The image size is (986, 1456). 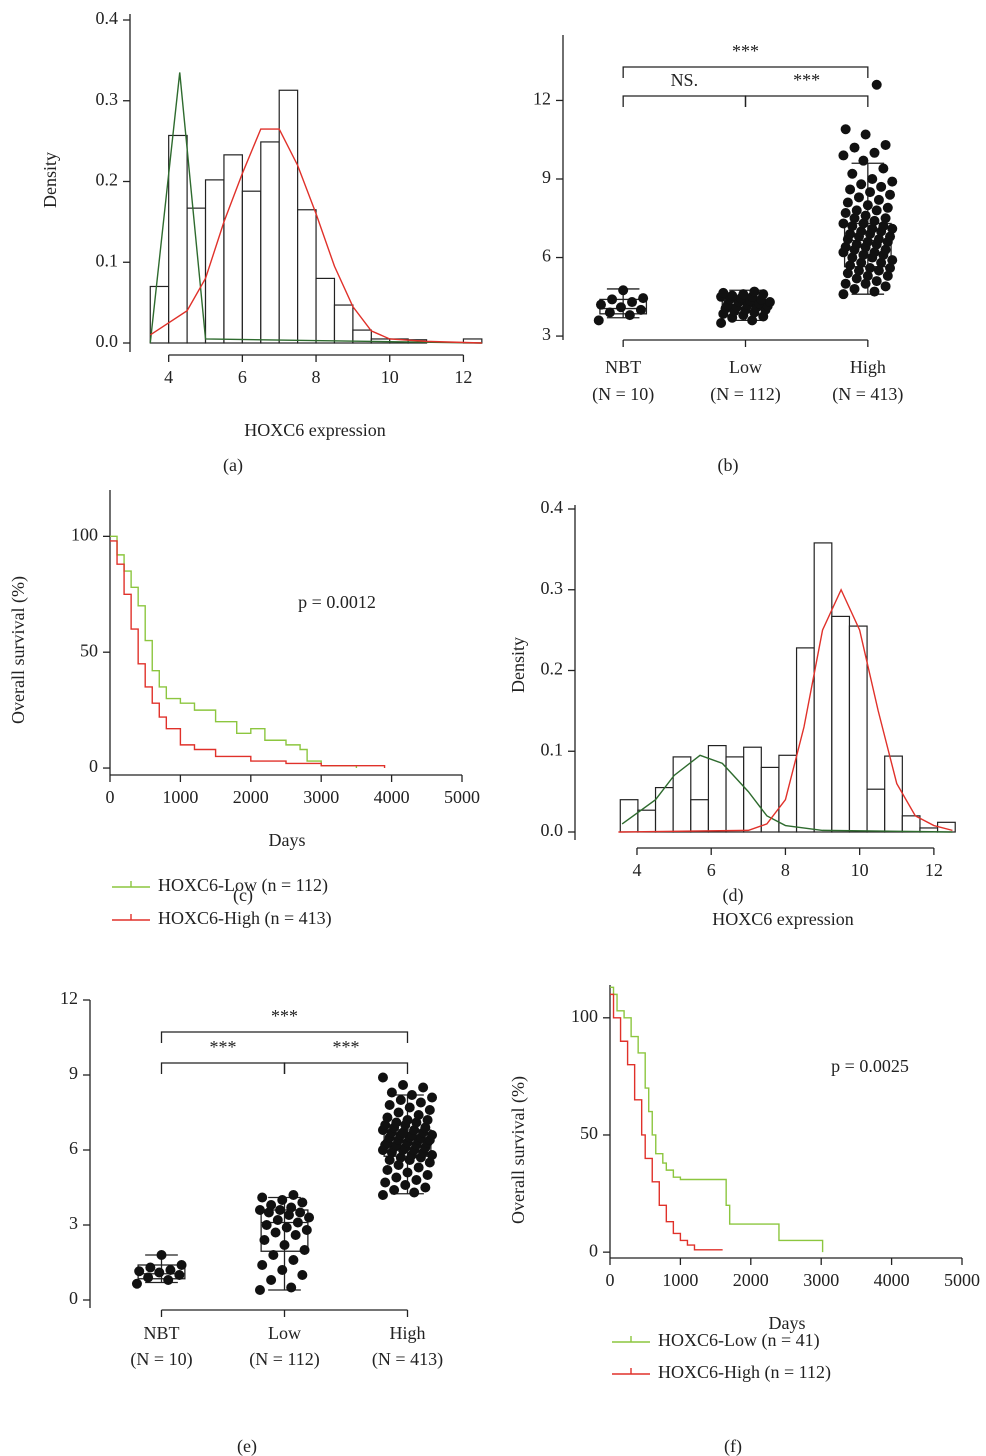 I want to click on y-axis-label: Overall survival (%), so click(x=518, y=1150).